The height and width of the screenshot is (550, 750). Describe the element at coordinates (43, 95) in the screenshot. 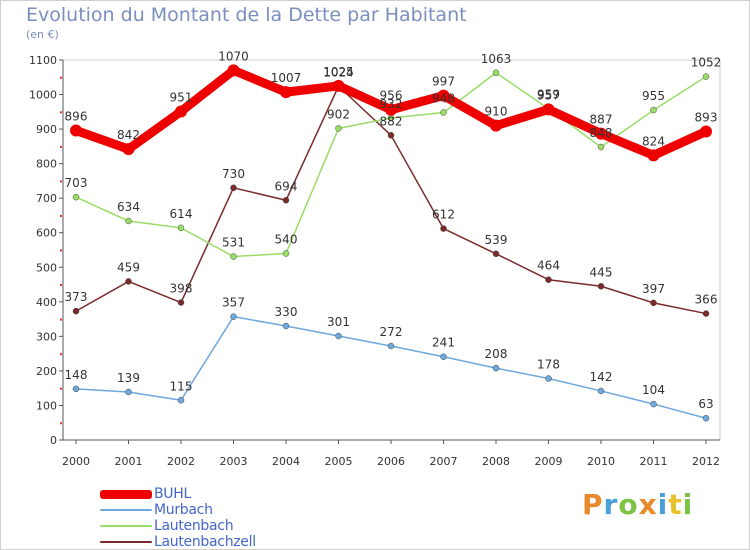

I see `y-tick-label: 1000` at that location.